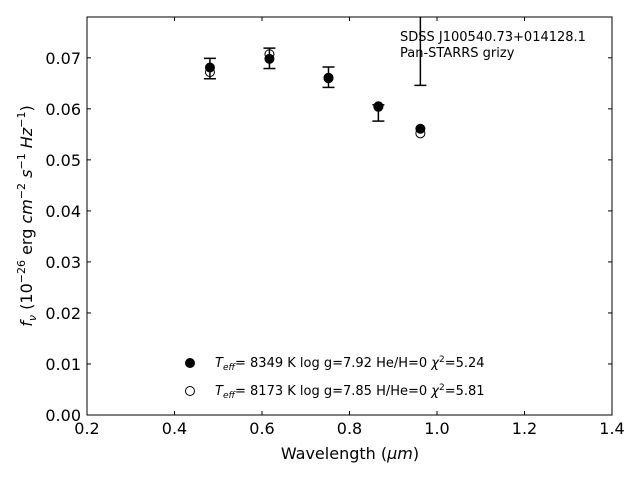 This screenshot has height=480, width=640. I want to click on x-tick-label: 1.0, so click(436, 428).